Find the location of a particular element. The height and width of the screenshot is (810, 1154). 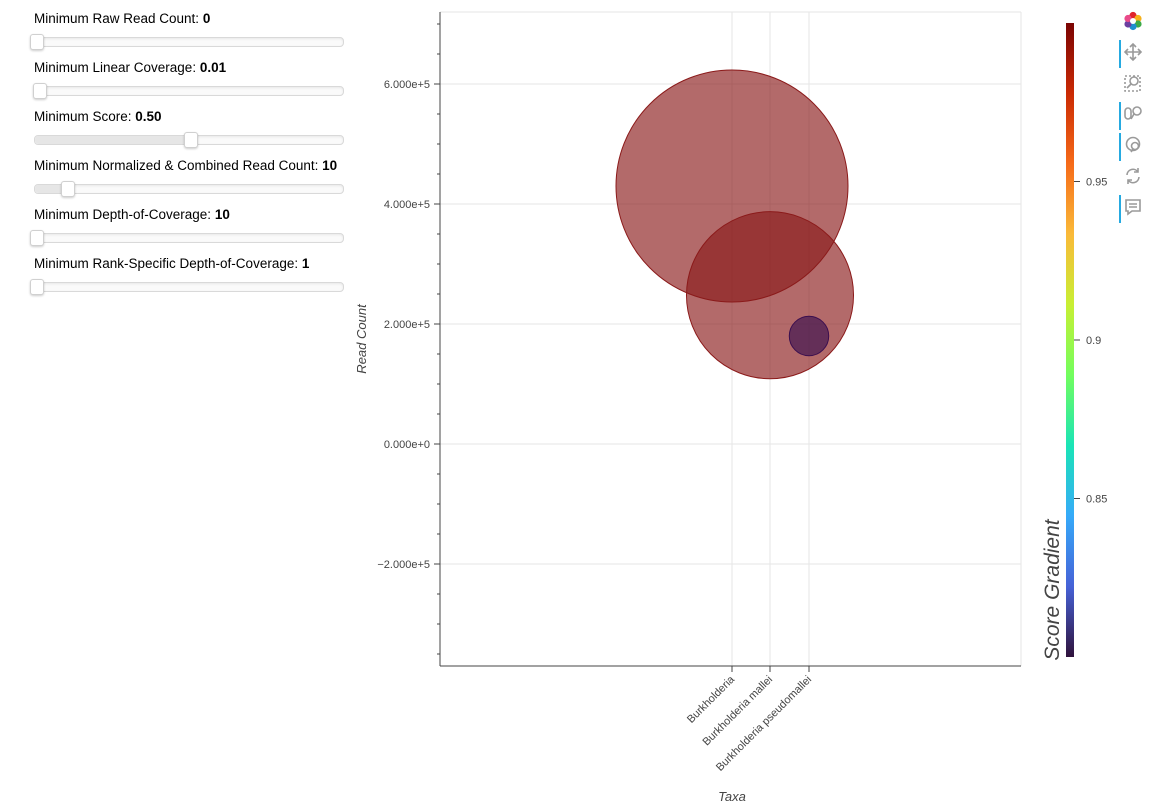

slider-title: Minimum Raw Read Count: 0 is located at coordinates (122, 18).